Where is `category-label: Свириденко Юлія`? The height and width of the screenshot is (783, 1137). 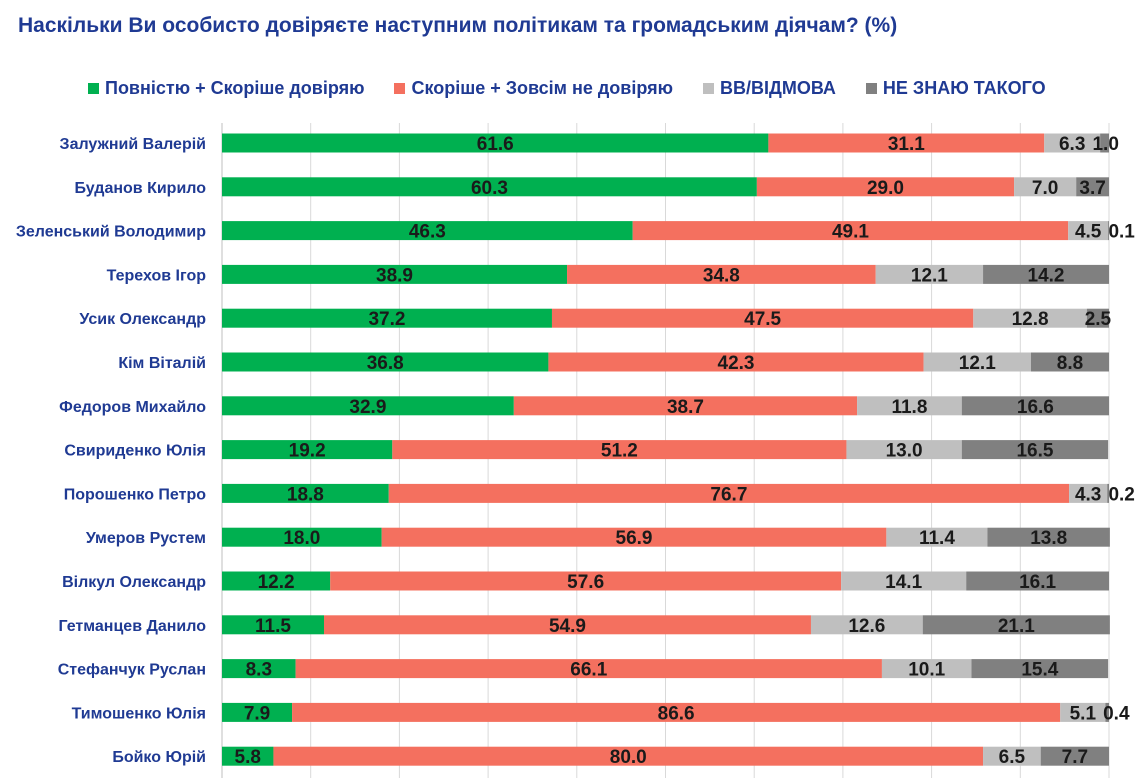 category-label: Свириденко Юлія is located at coordinates (135, 451).